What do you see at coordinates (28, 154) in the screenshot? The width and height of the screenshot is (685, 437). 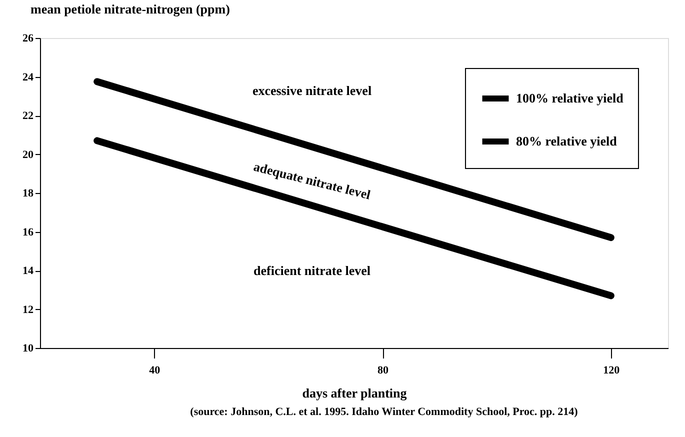 I see `y-tick-label: 20` at bounding box center [28, 154].